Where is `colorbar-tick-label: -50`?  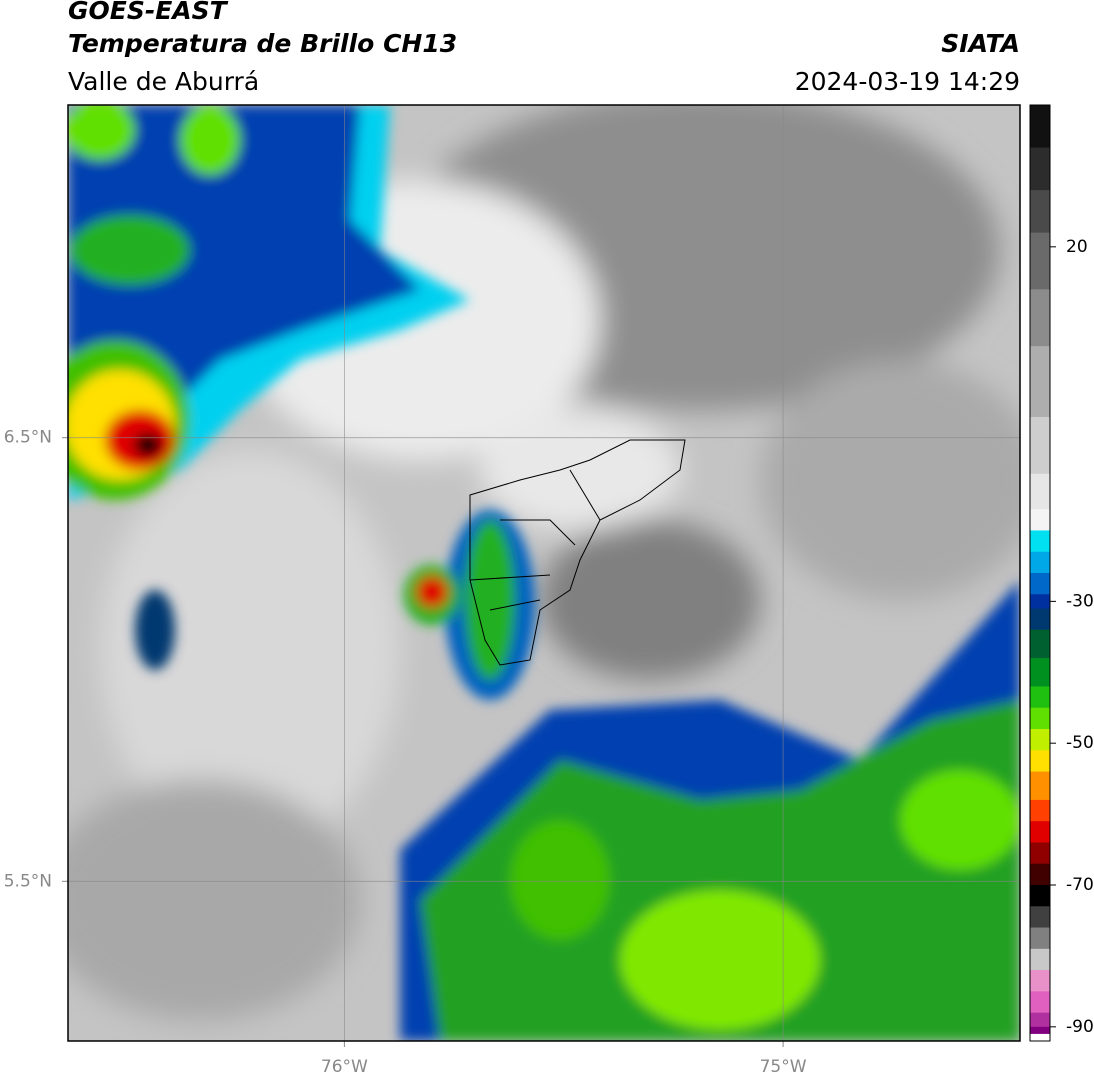 colorbar-tick-label: -50 is located at coordinates (1080, 743).